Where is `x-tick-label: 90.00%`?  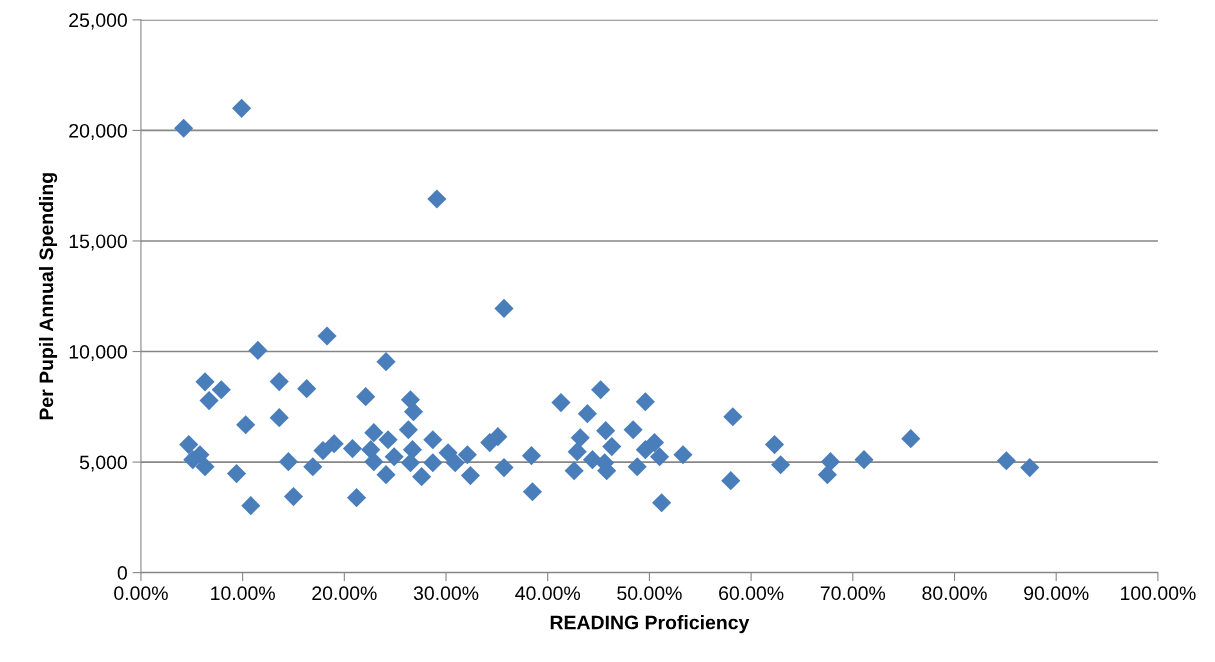
x-tick-label: 90.00% is located at coordinates (1056, 593).